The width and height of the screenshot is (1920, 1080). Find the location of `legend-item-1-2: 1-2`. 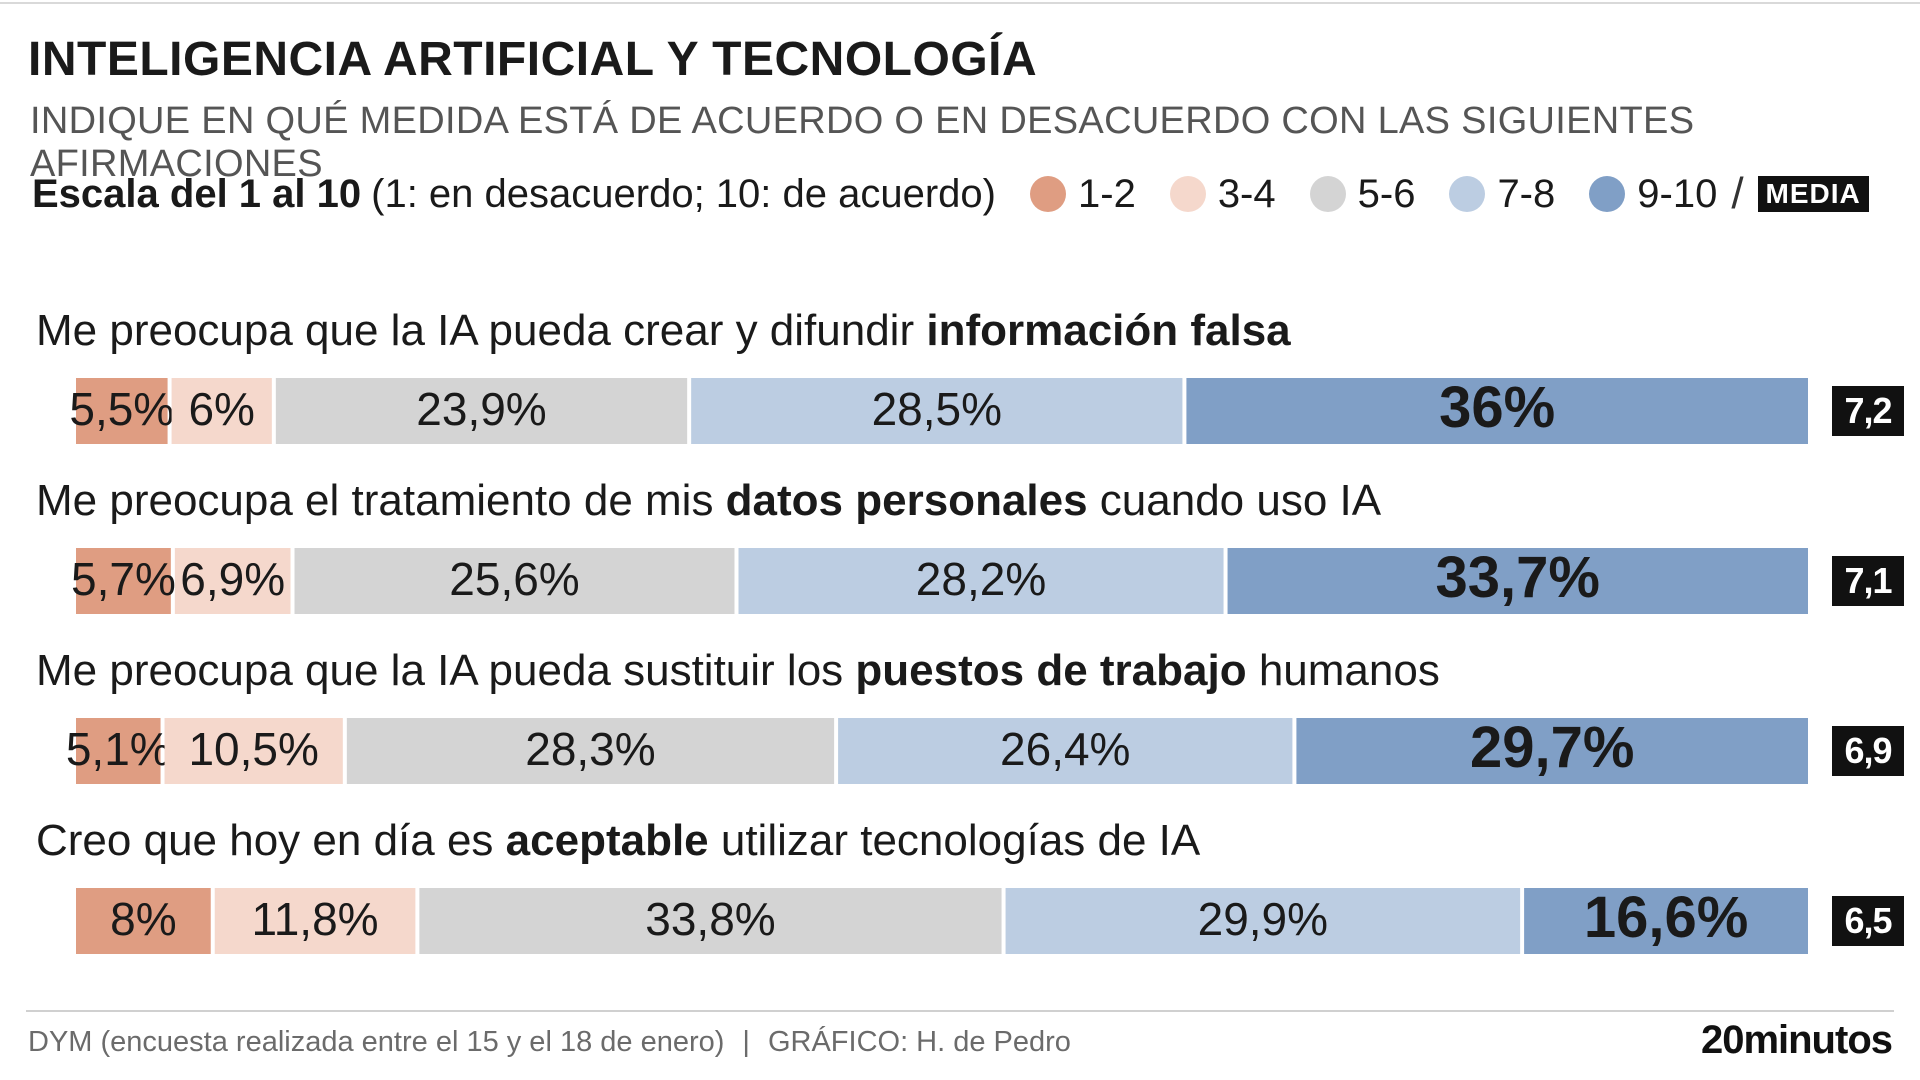

legend-item-1-2: 1-2 is located at coordinates (1083, 194).